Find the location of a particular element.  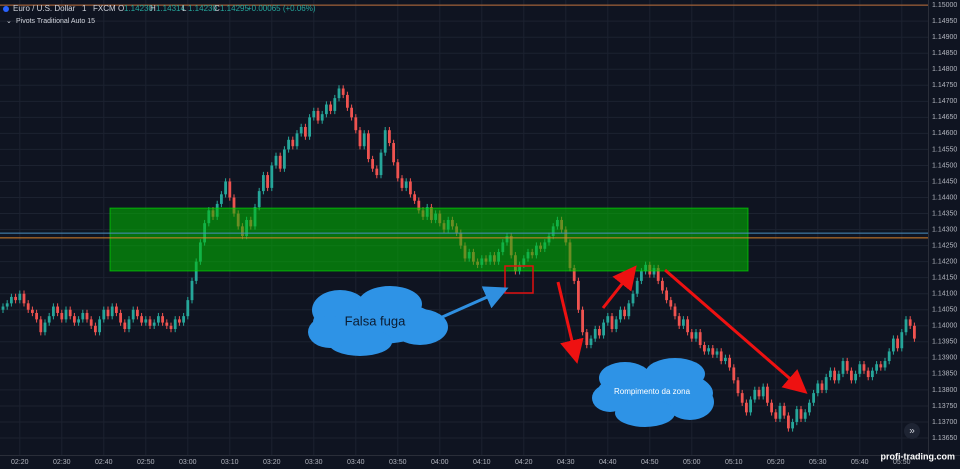

x-tick-label: 04:20 is located at coordinates (524, 462).